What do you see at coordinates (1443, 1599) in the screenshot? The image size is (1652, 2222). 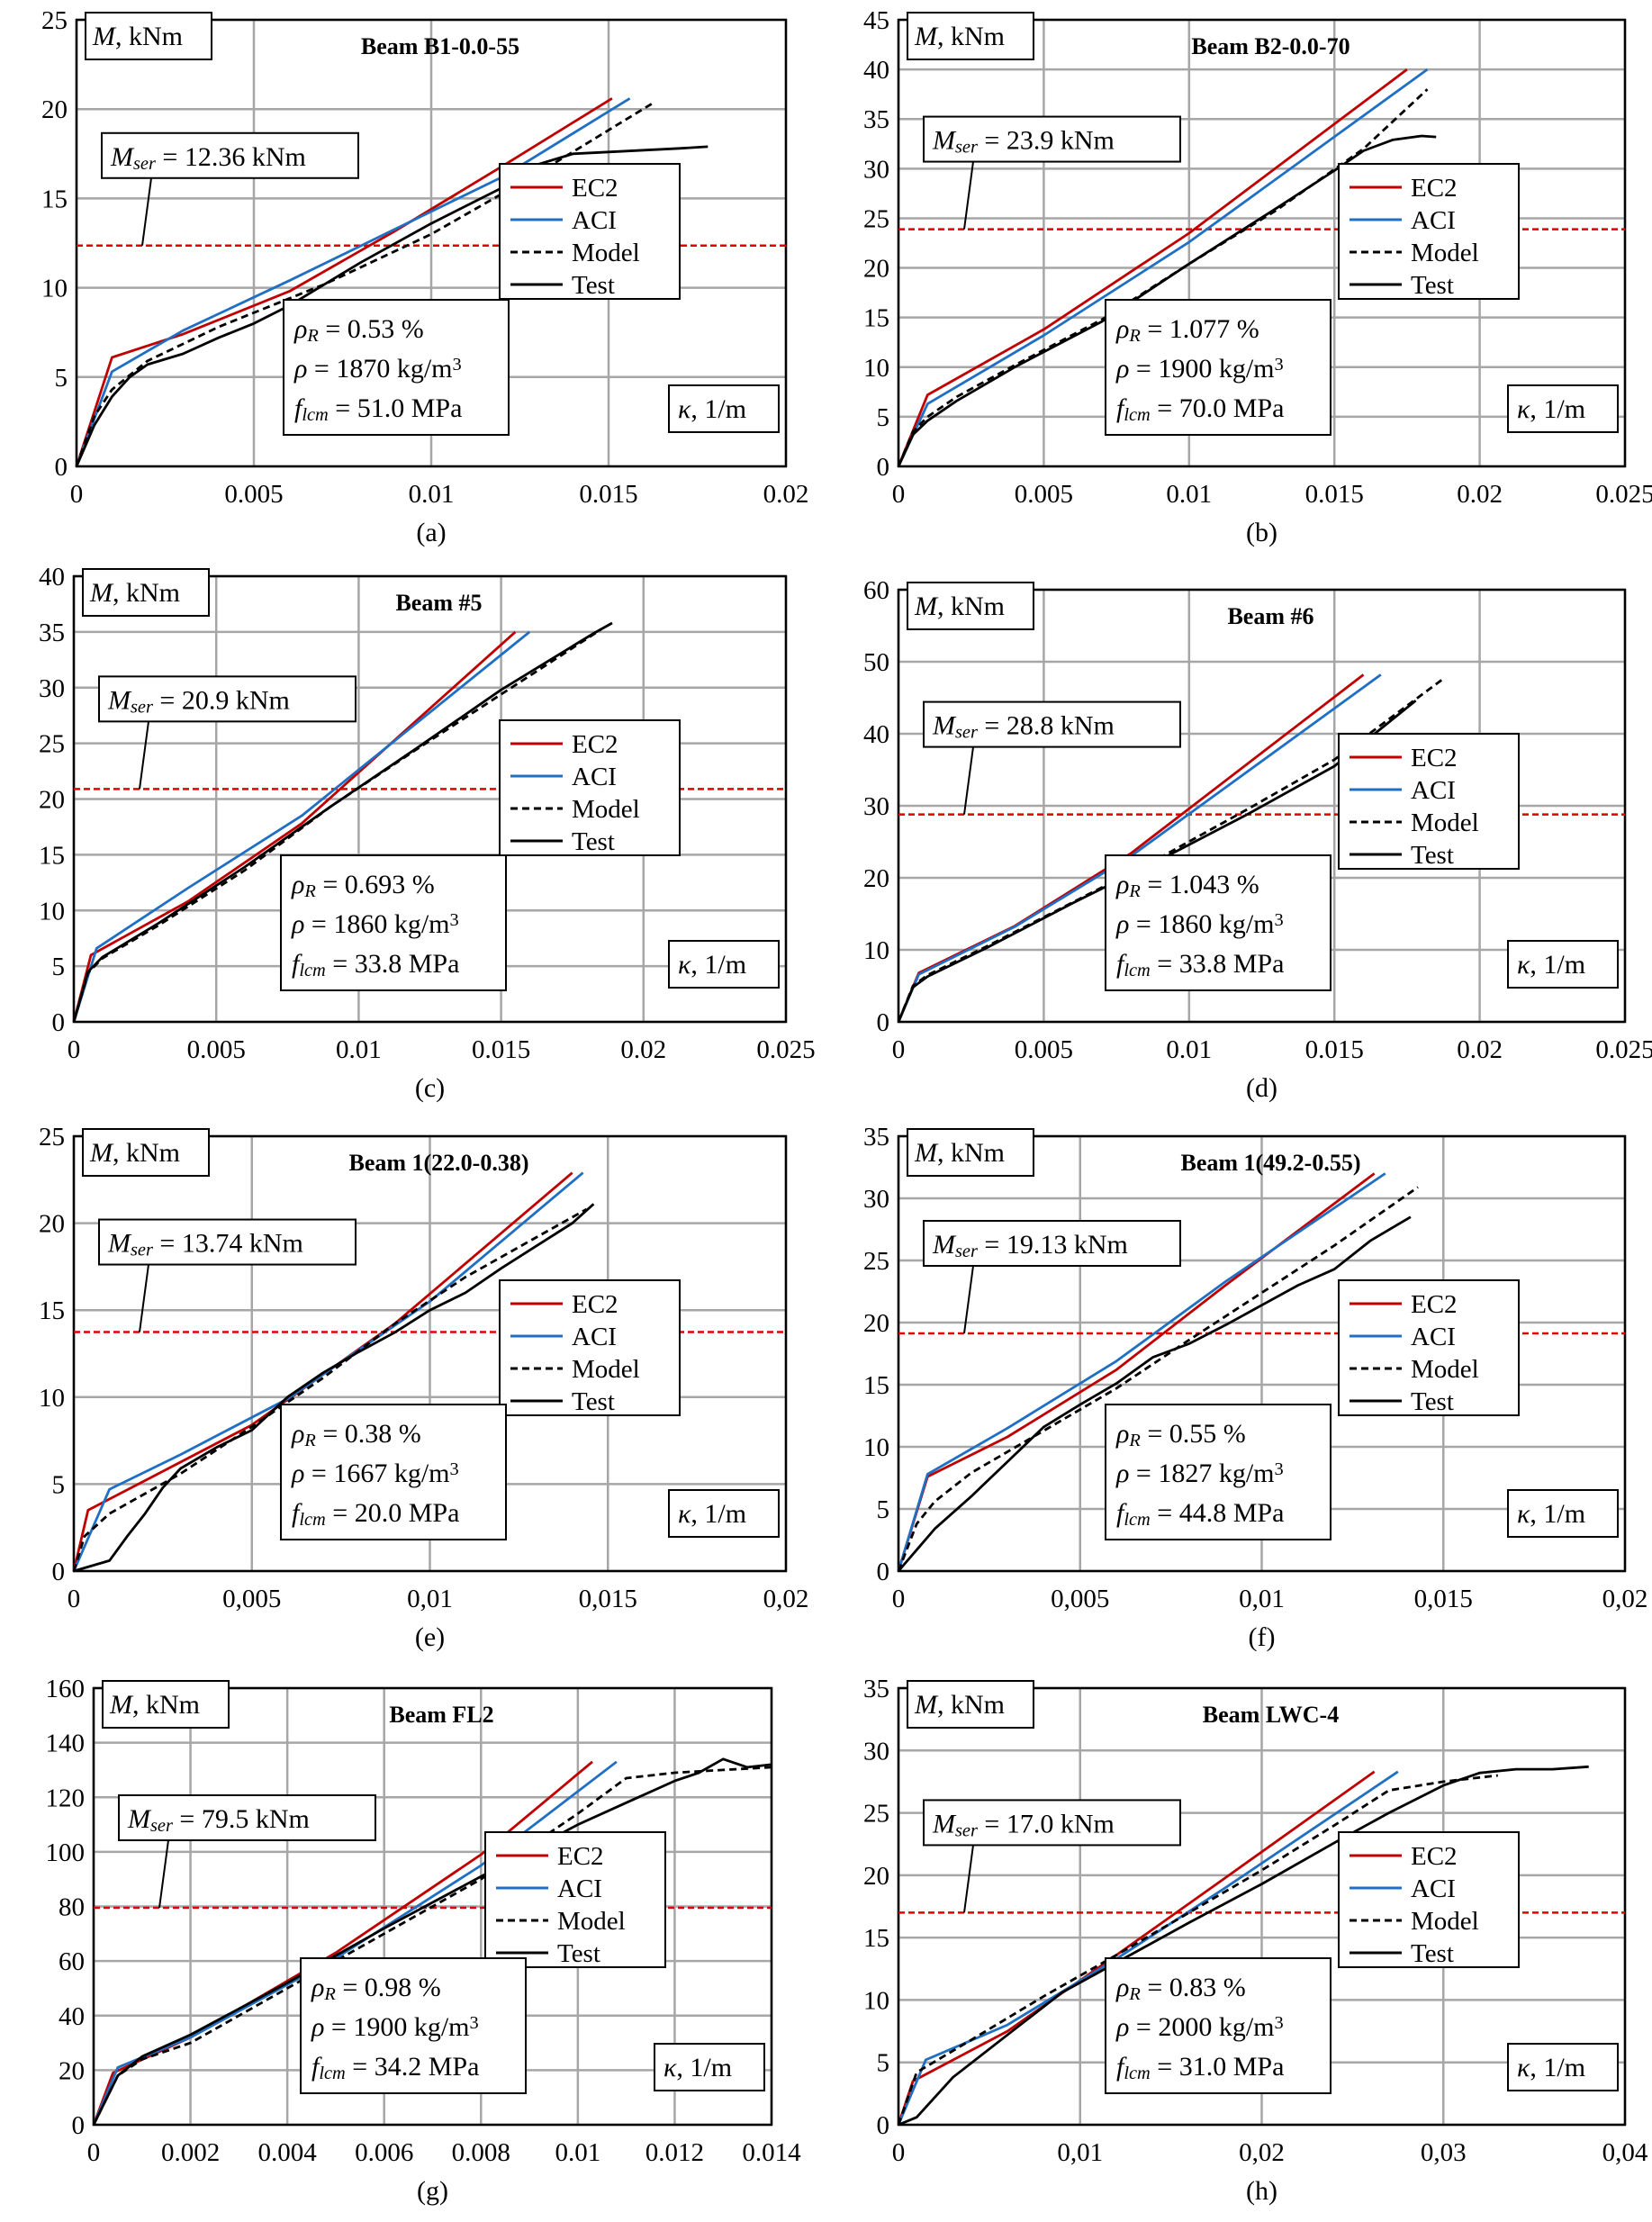 I see `x-tick-label: 0,015` at bounding box center [1443, 1599].